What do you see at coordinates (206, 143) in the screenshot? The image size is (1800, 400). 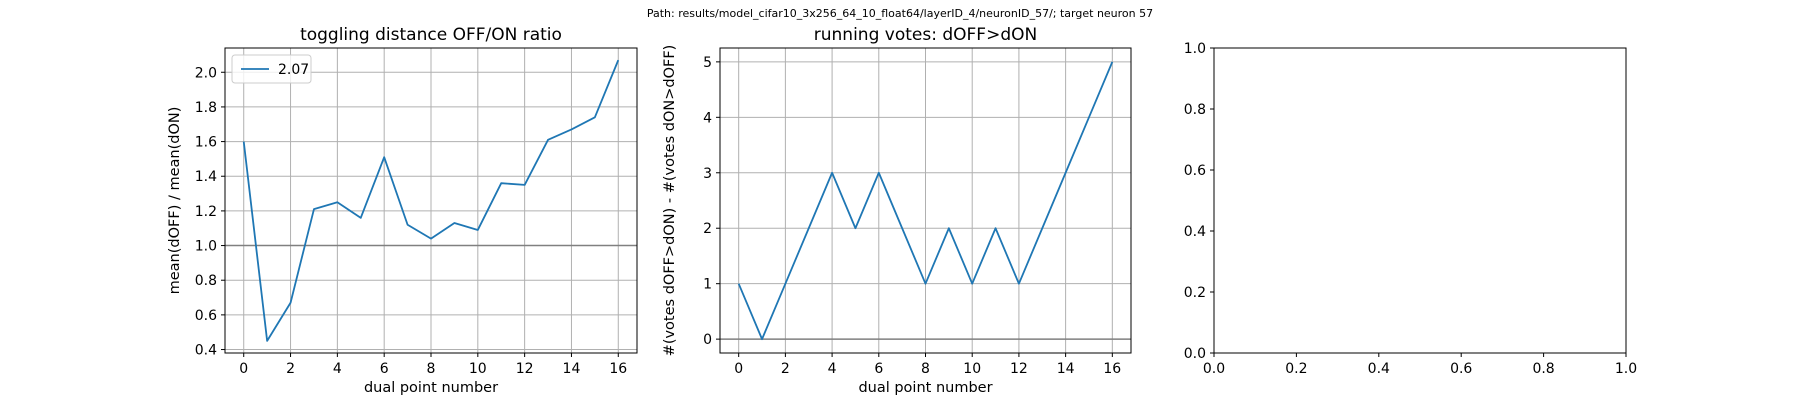 I see `y-tick-label: 1.6` at bounding box center [206, 143].